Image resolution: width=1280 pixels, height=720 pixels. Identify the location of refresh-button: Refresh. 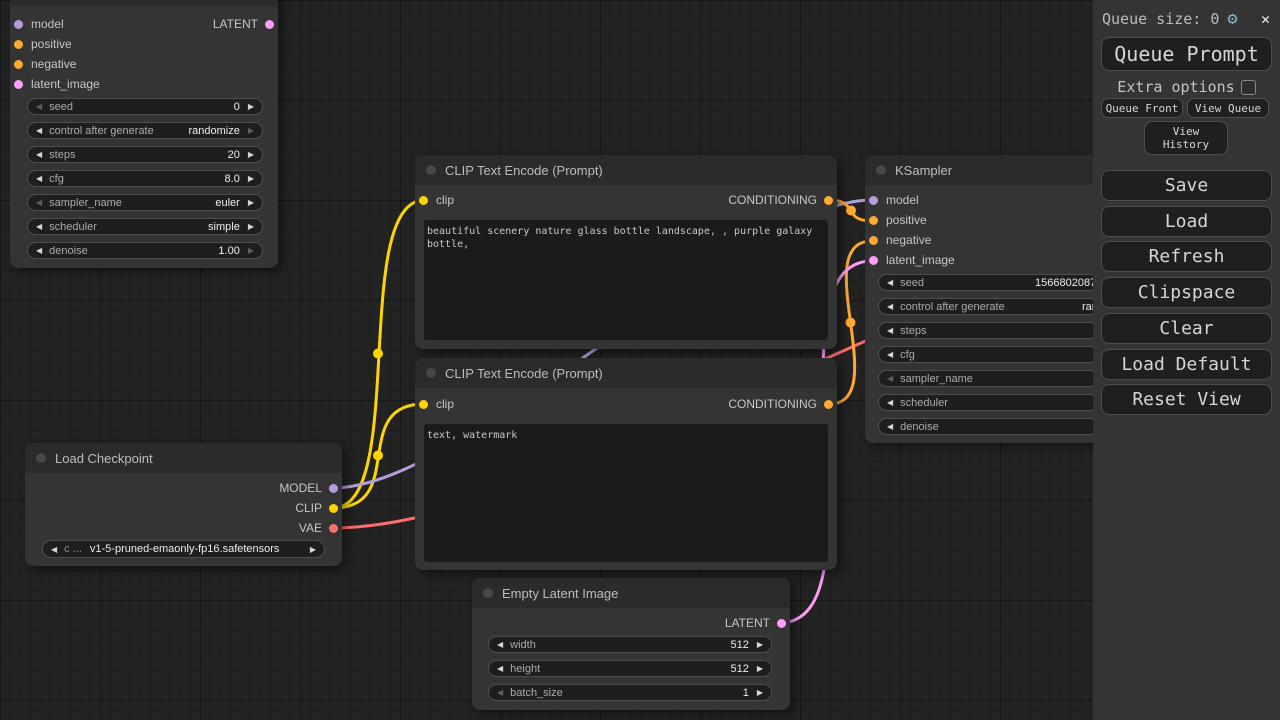
(1186, 256).